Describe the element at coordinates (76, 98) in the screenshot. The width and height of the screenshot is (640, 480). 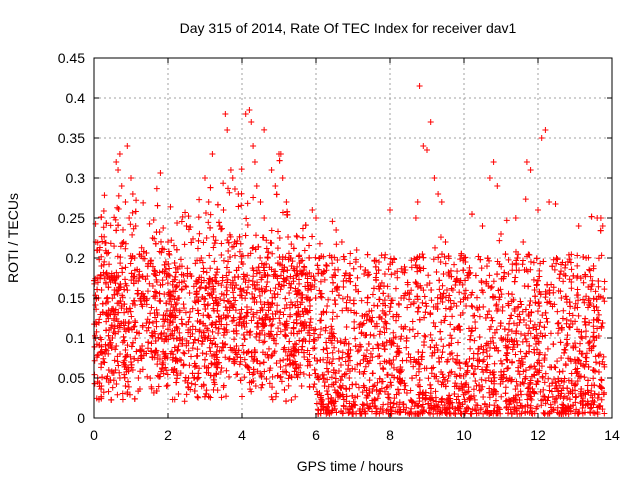
I see `y-tick-label: 0.4` at that location.